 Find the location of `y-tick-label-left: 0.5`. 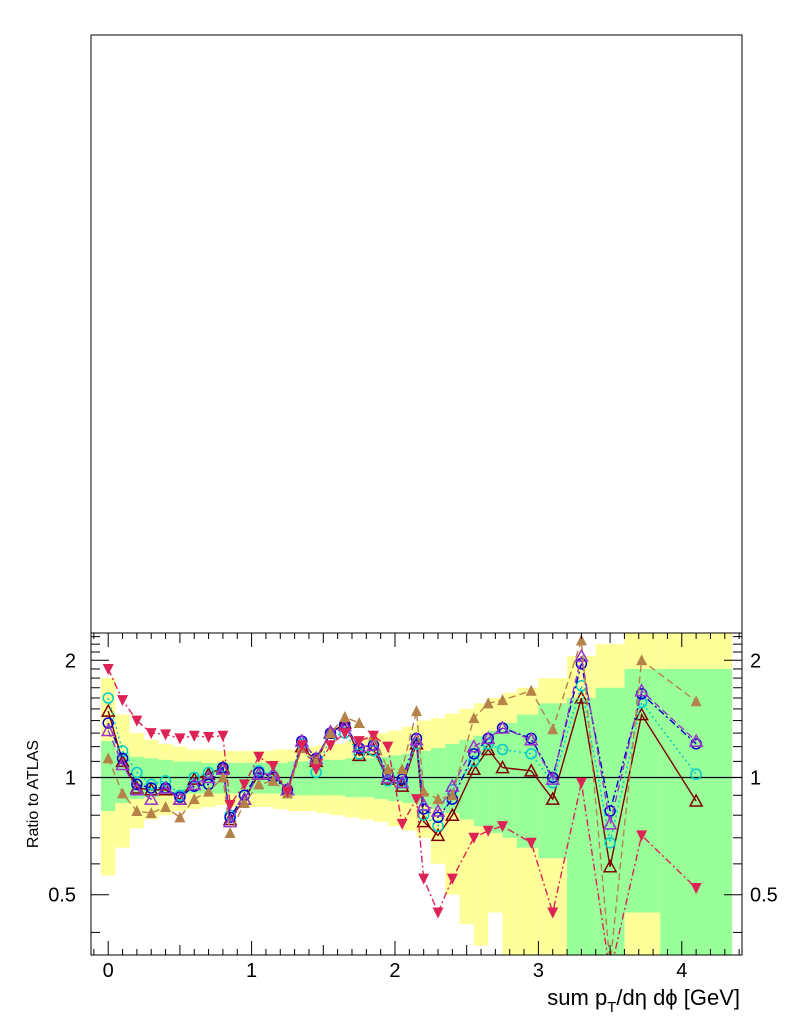

y-tick-label-left: 0.5 is located at coordinates (62, 896).